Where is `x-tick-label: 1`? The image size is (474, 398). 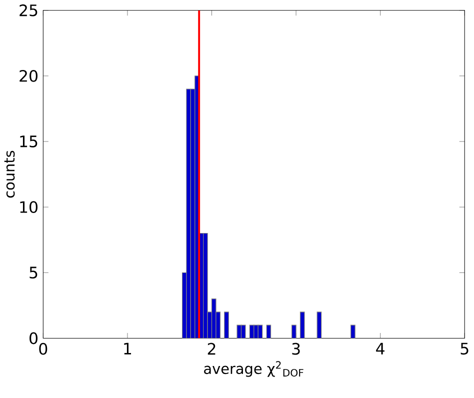
x-tick-label: 1 is located at coordinates (128, 348).